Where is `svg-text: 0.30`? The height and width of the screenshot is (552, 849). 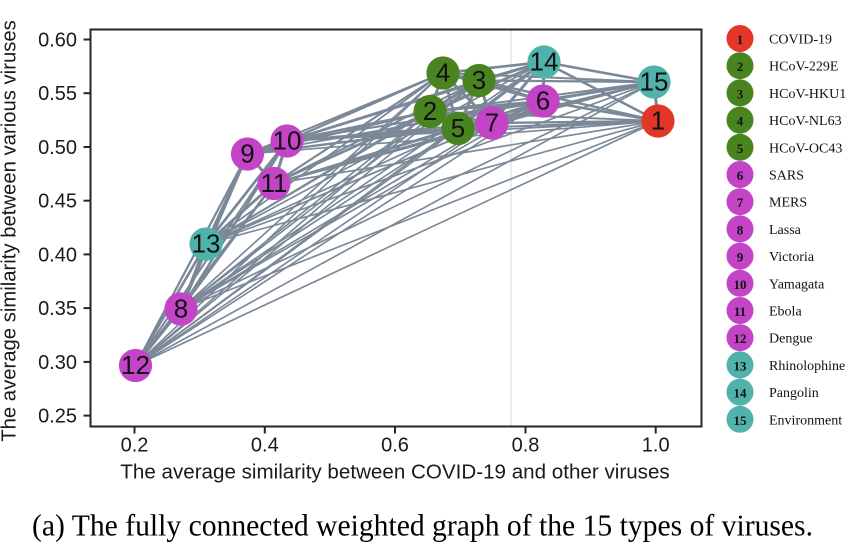 svg-text: 0.30 is located at coordinates (57, 363).